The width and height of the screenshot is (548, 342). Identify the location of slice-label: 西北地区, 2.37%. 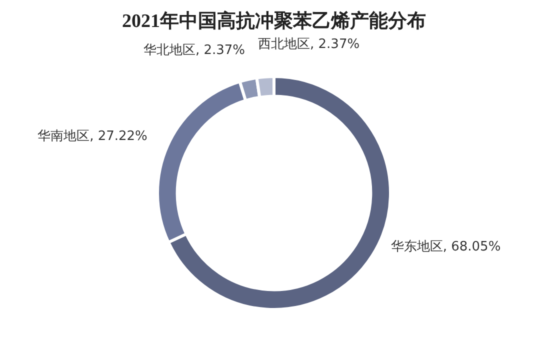
(309, 44).